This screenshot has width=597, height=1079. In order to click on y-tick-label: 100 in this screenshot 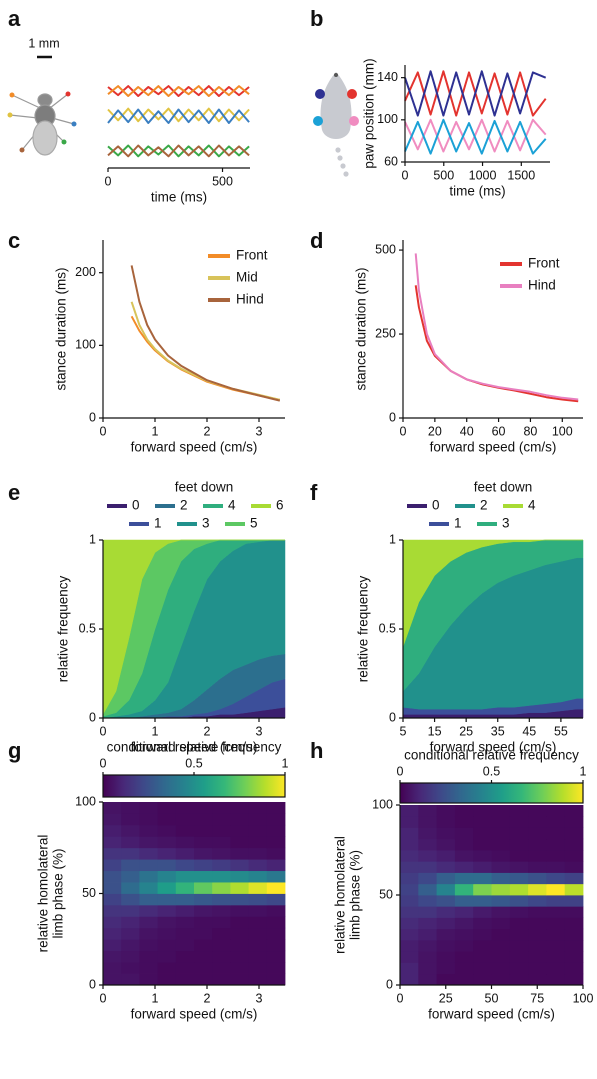, I will do `click(85, 801)`.